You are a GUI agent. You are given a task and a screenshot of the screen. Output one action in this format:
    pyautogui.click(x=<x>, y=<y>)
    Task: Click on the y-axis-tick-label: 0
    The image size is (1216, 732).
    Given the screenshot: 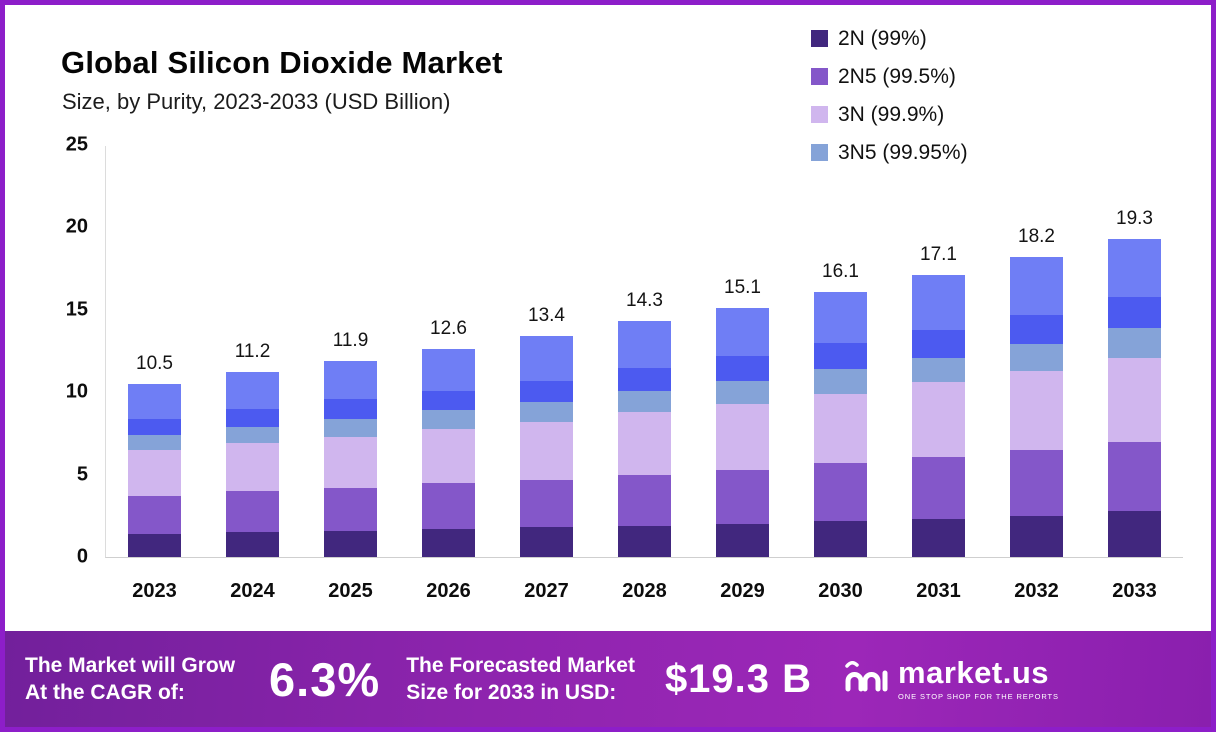 What is the action you would take?
    pyautogui.click(x=82, y=556)
    